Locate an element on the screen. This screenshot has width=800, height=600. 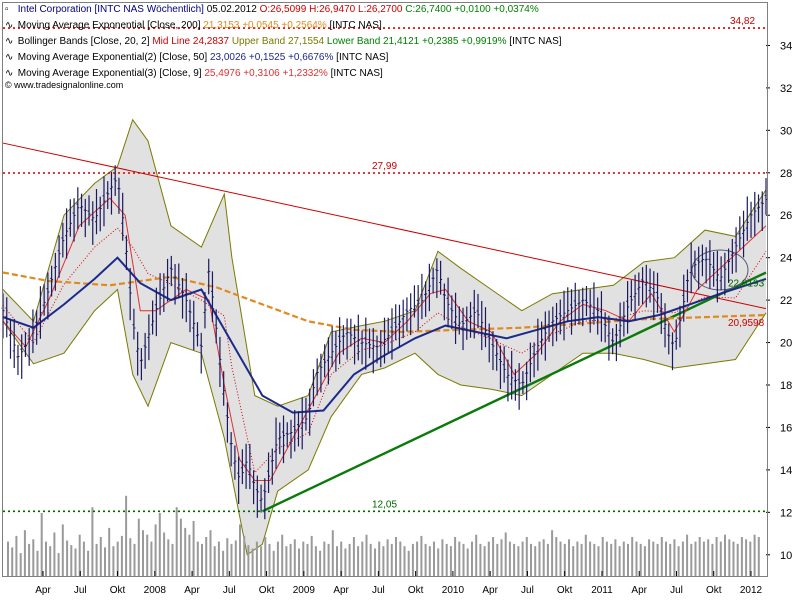
y-tick-label: 24 is located at coordinates (786, 259).